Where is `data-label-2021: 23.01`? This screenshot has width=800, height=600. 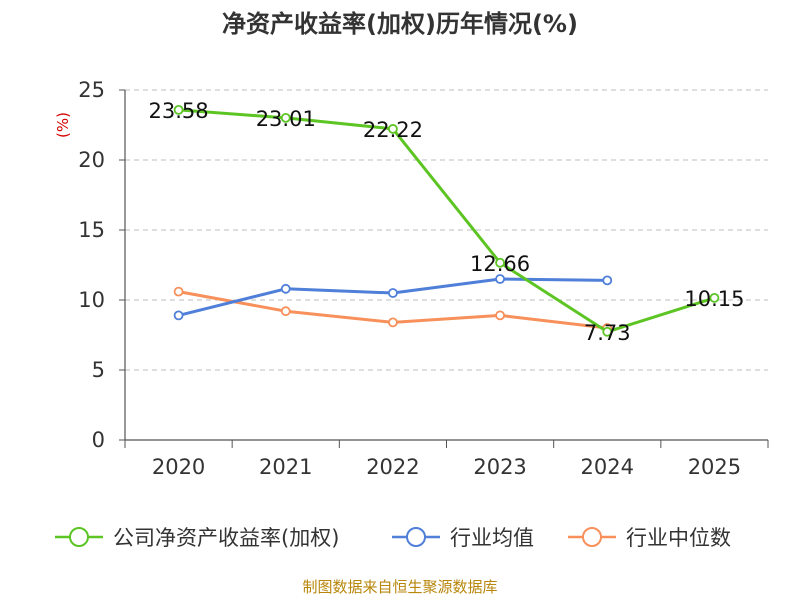
data-label-2021: 23.01 is located at coordinates (286, 119).